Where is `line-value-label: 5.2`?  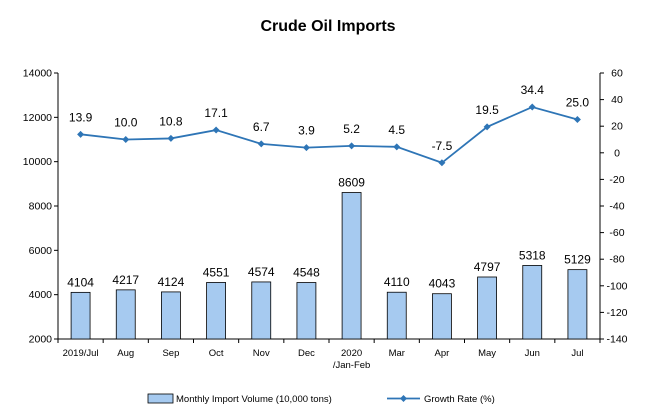
line-value-label: 5.2 is located at coordinates (351, 129).